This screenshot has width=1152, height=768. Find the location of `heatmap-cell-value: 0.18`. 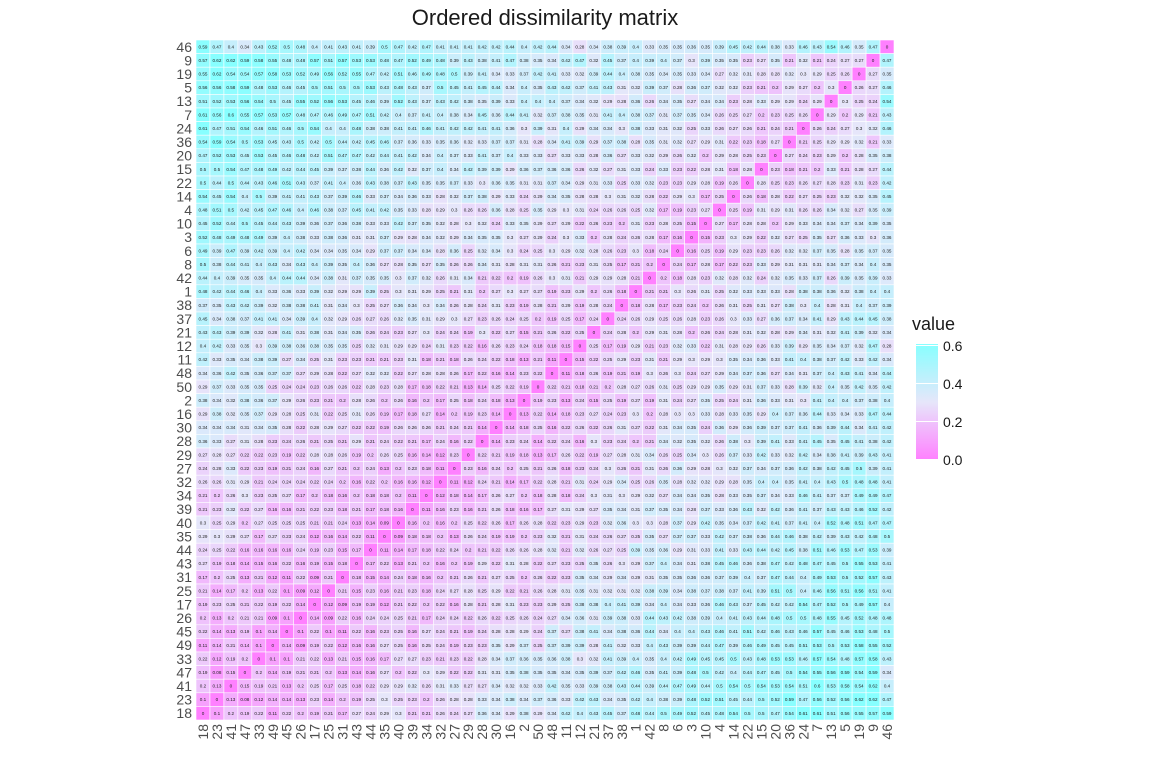

heatmap-cell-value: 0.18 is located at coordinates (789, 169).